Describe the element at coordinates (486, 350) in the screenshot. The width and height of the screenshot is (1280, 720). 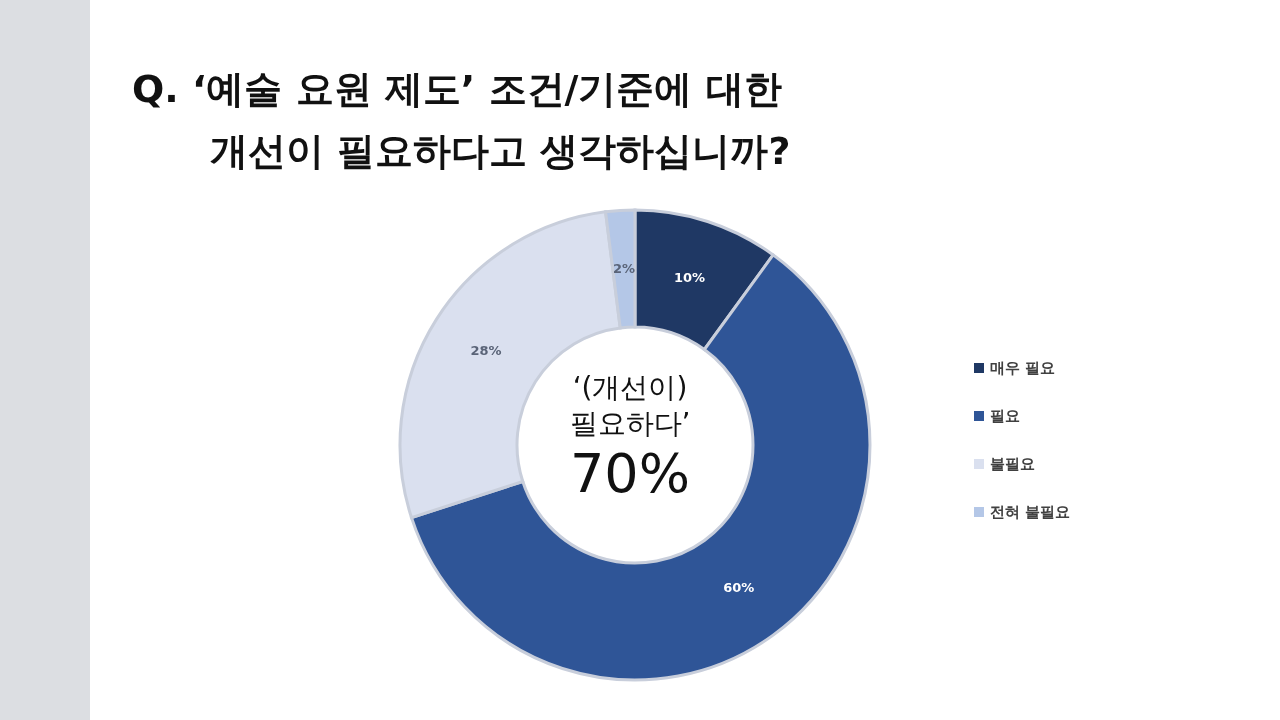
I see `data-label: 28%` at that location.